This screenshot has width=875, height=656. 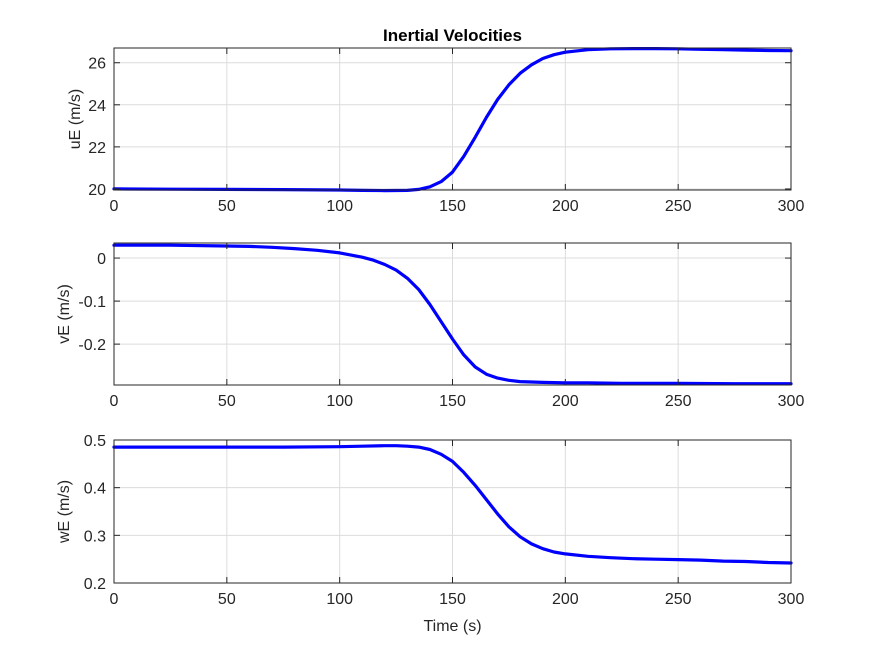 What do you see at coordinates (75, 119) in the screenshot?
I see `y-axis-label-ue: uE (m/s)` at bounding box center [75, 119].